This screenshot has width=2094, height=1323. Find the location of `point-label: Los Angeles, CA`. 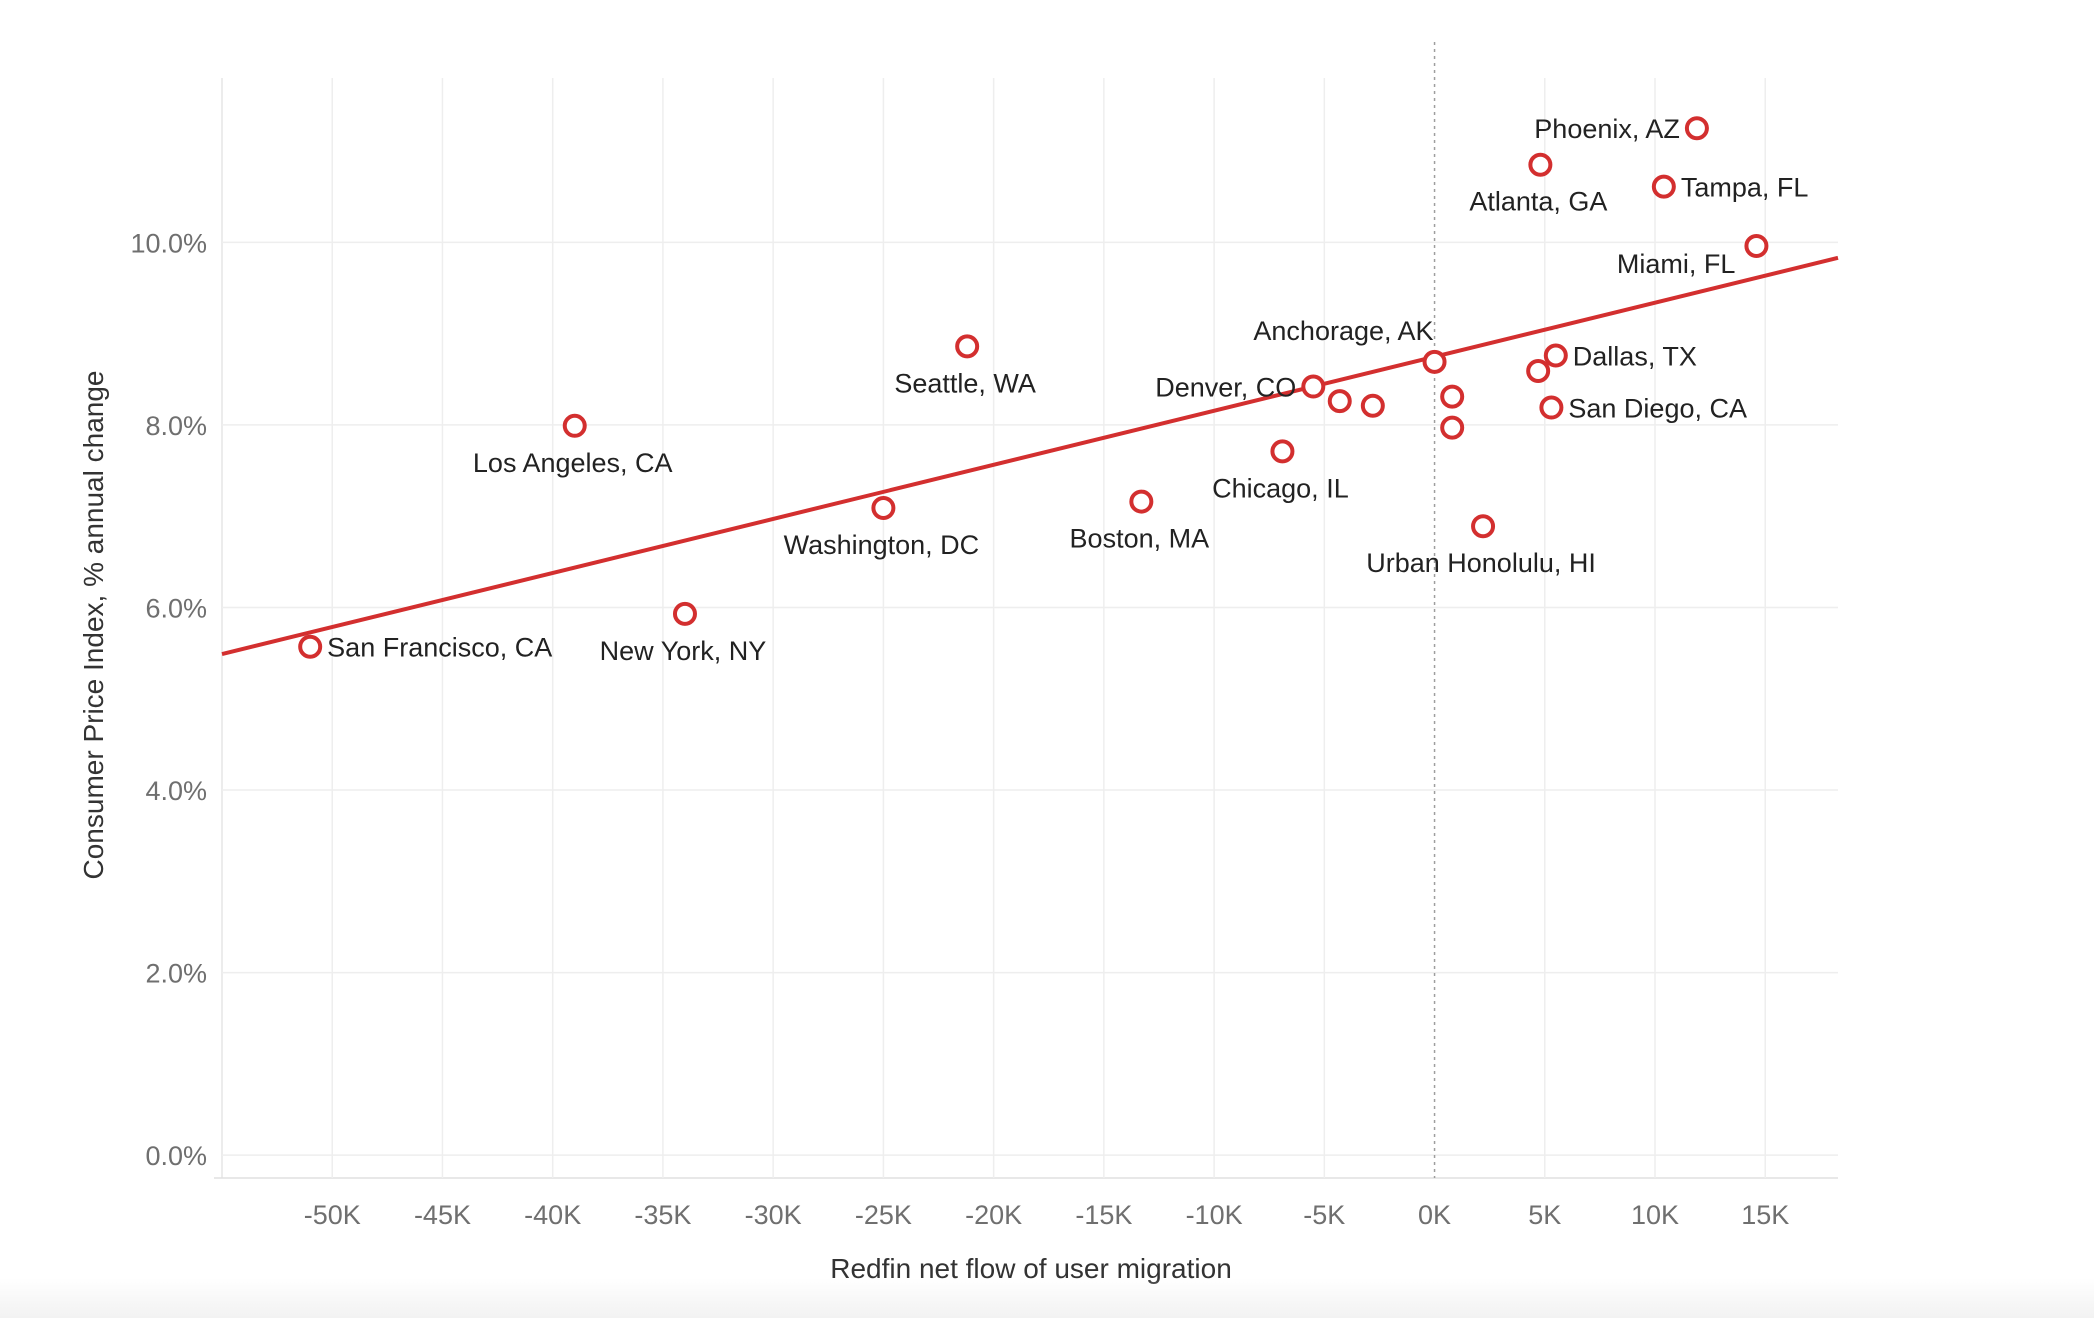

point-label: Los Angeles, CA is located at coordinates (573, 463).